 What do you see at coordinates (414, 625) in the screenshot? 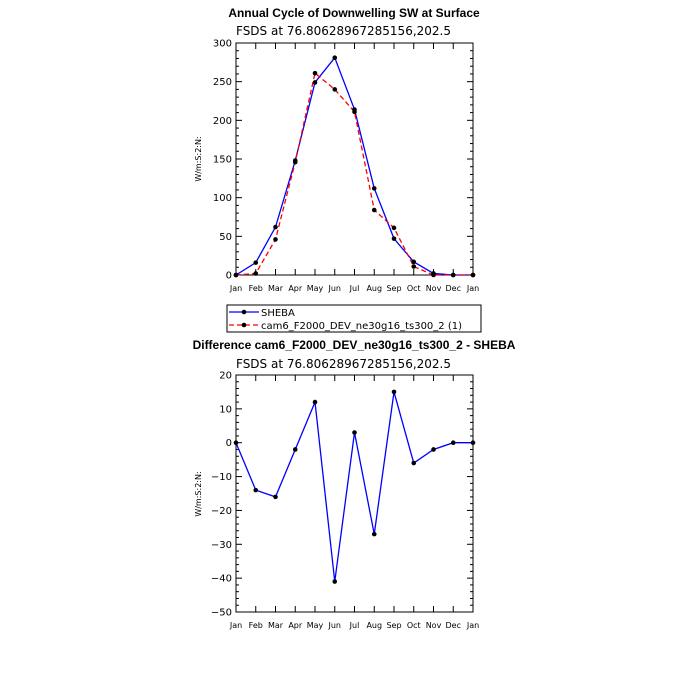
I see `chart2-xtick-label: Oct` at bounding box center [414, 625].